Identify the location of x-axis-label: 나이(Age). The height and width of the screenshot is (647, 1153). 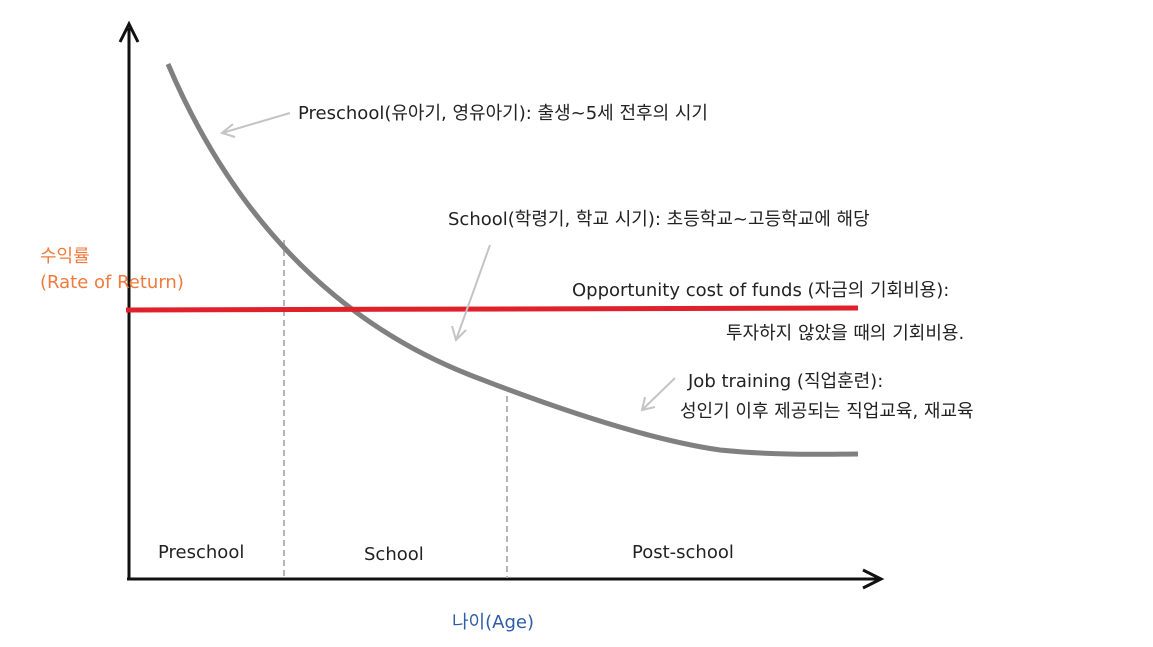
(493, 622).